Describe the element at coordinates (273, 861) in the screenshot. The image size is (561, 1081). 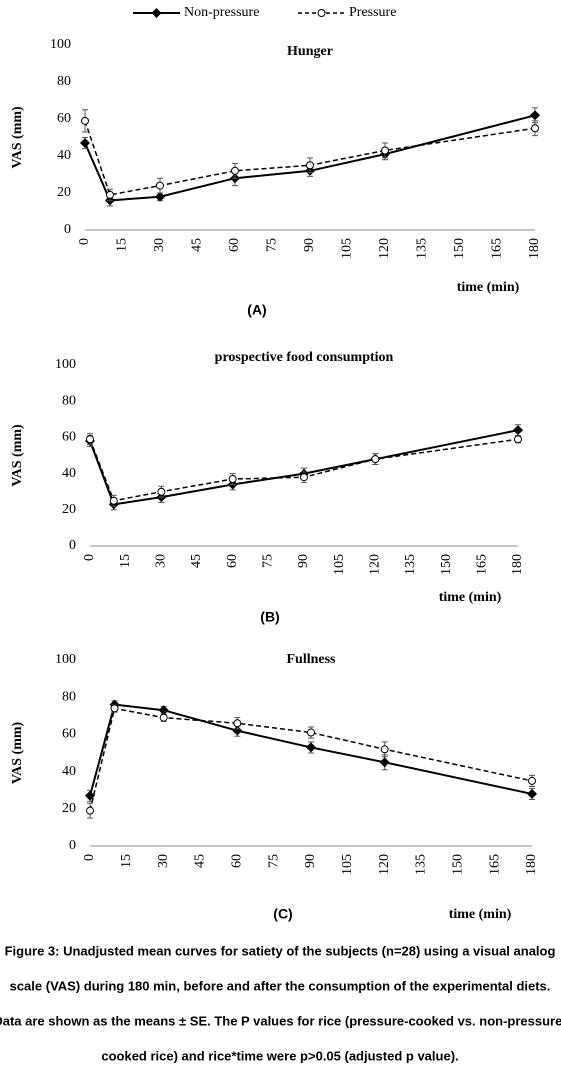
I see `x-tick-label: 75` at that location.